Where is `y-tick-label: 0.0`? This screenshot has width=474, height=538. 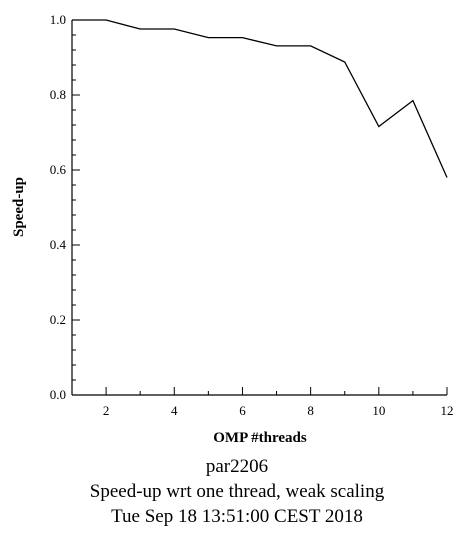
y-tick-label: 0.0 is located at coordinates (58, 394).